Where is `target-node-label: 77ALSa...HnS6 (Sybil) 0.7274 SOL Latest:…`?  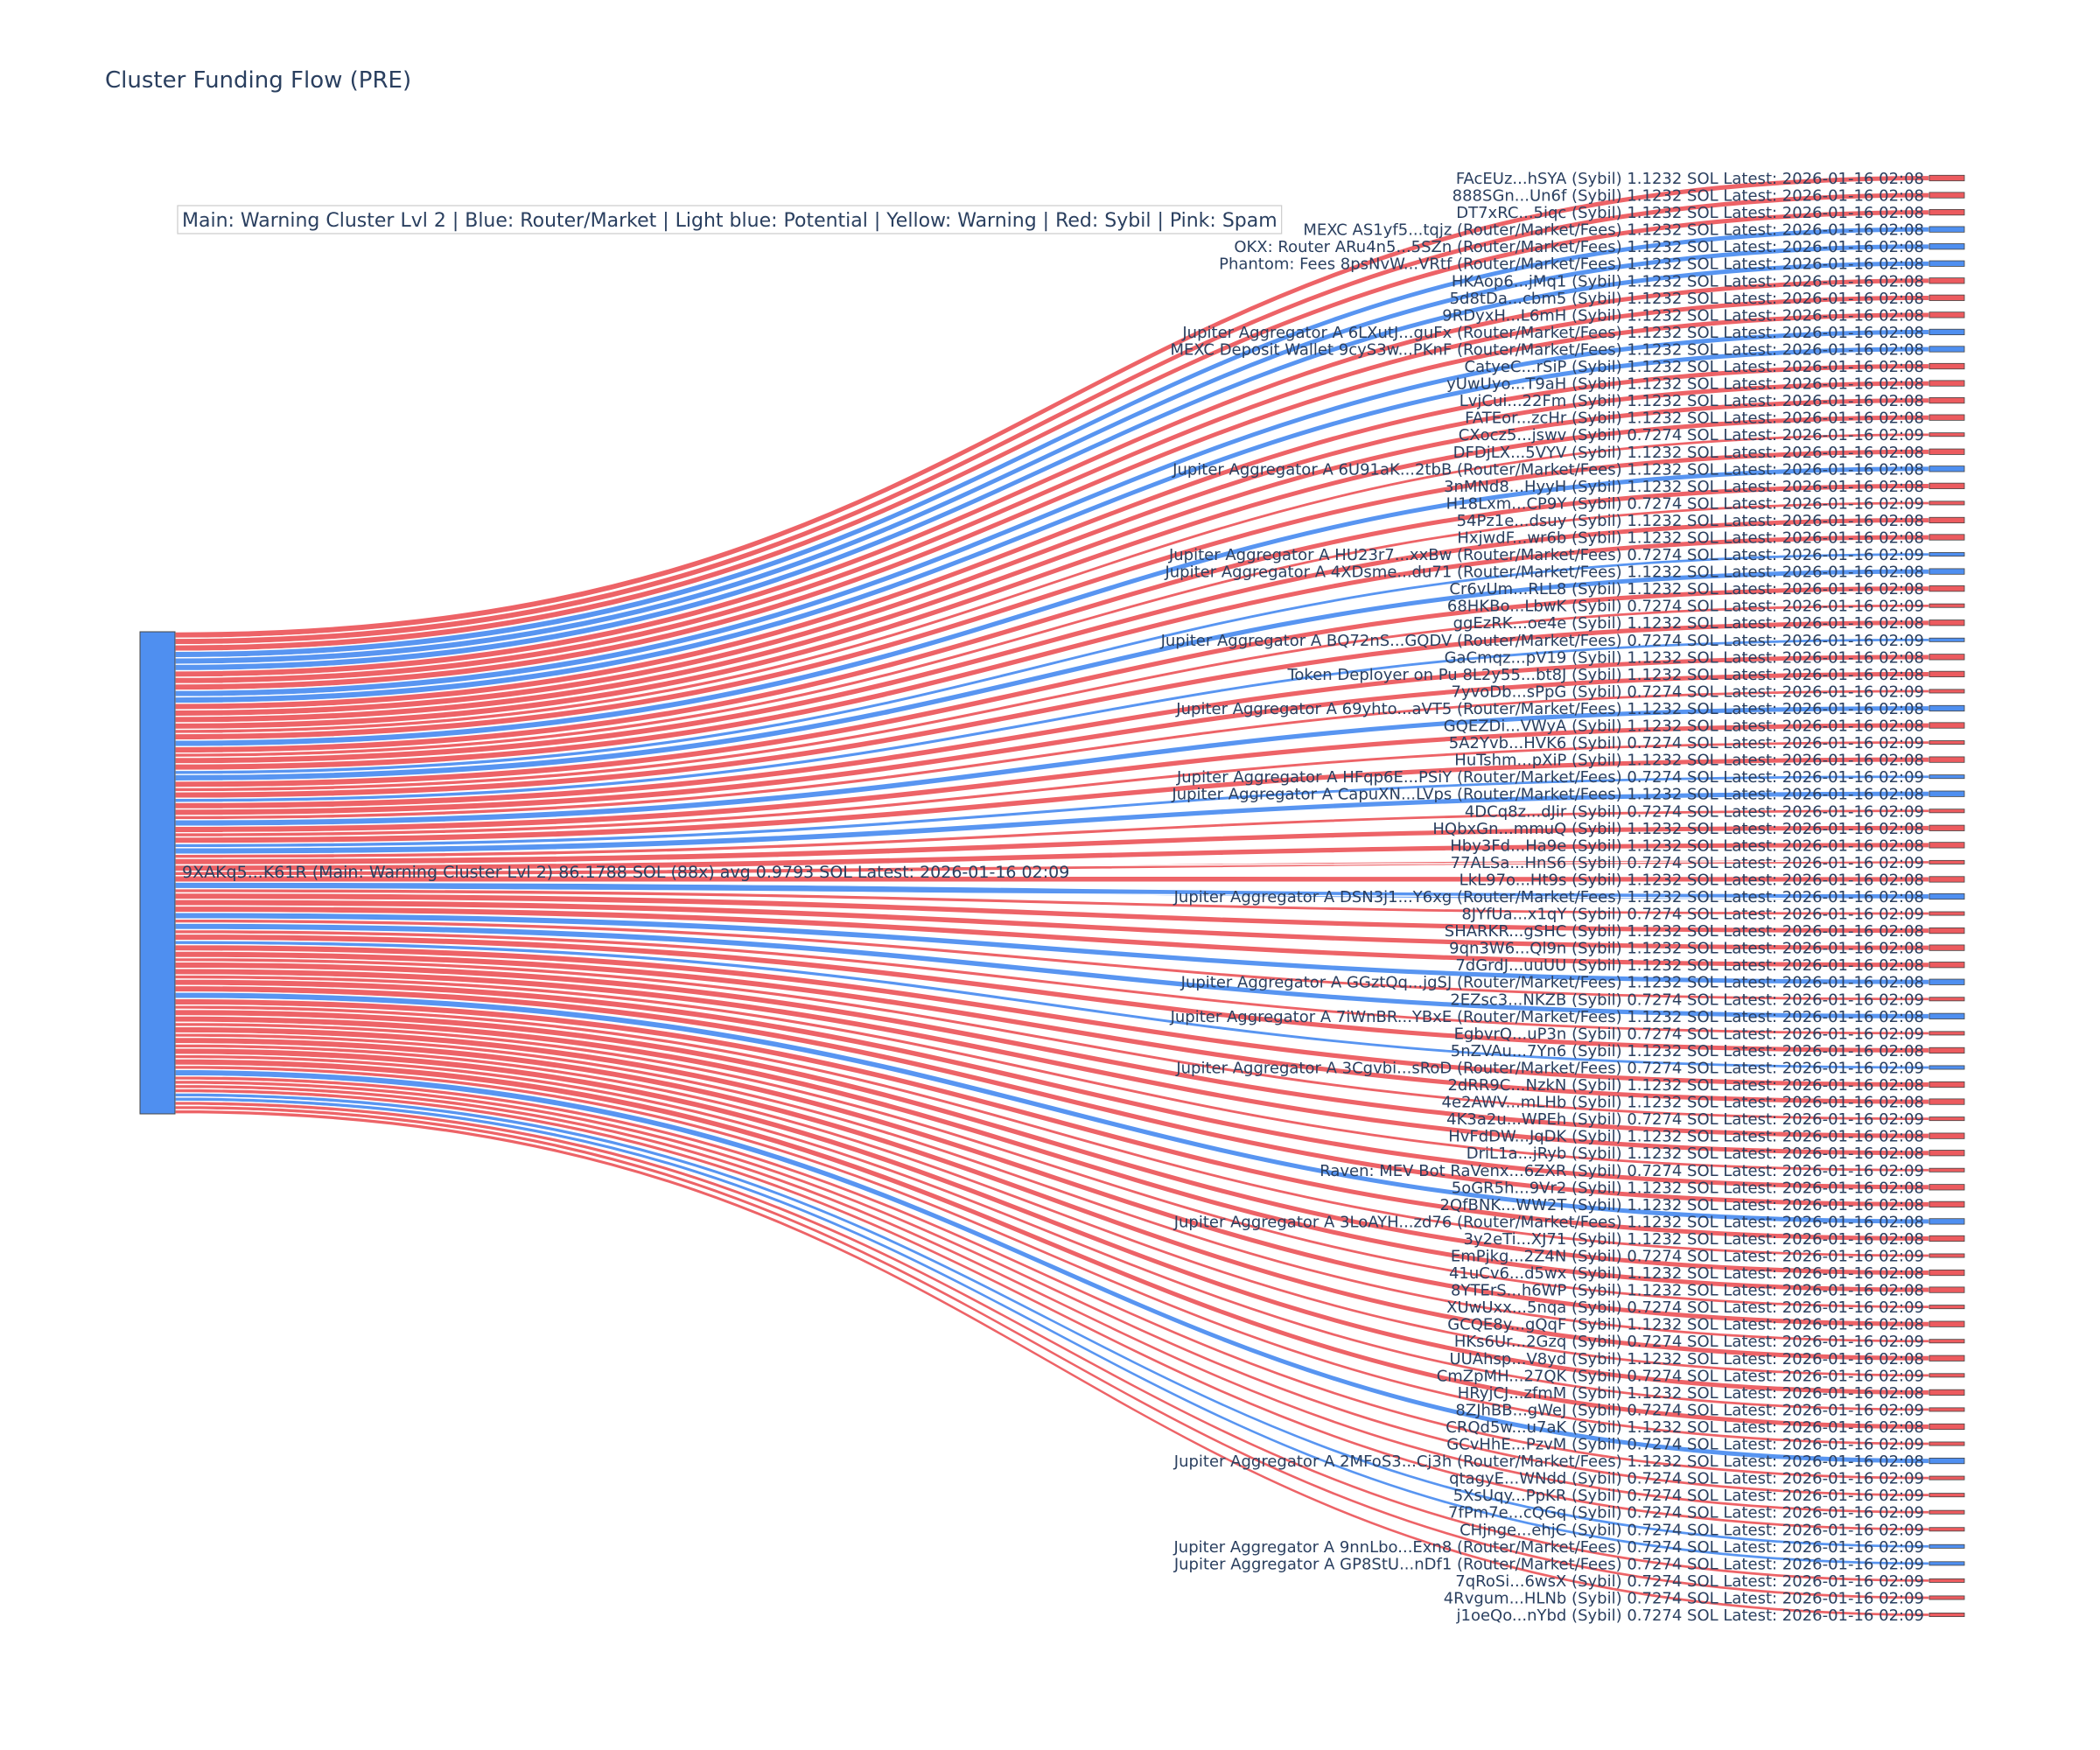
target-node-label: 77ALSa...HnS6 (Sybil) 0.7274 SOL Latest:… is located at coordinates (1687, 863).